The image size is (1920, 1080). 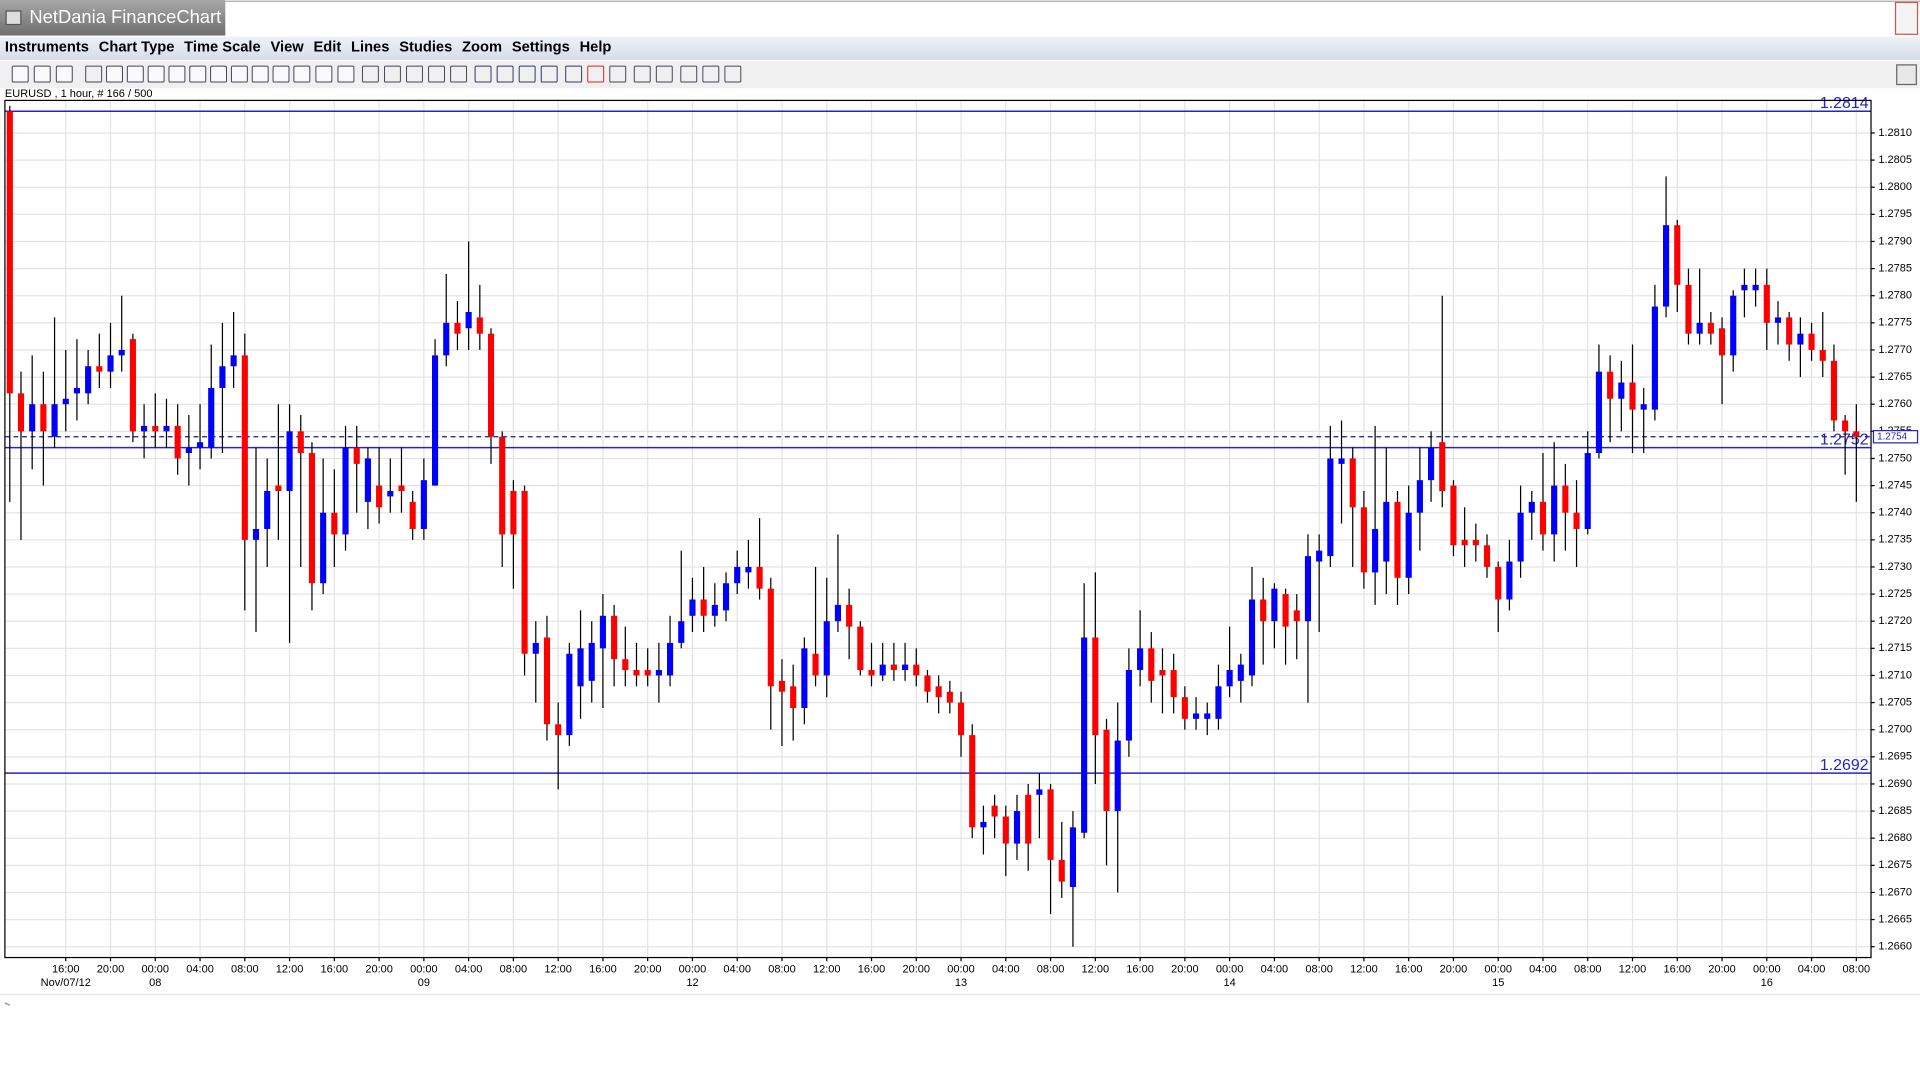 What do you see at coordinates (1895, 350) in the screenshot?
I see `y-tick-label: 1.2770` at bounding box center [1895, 350].